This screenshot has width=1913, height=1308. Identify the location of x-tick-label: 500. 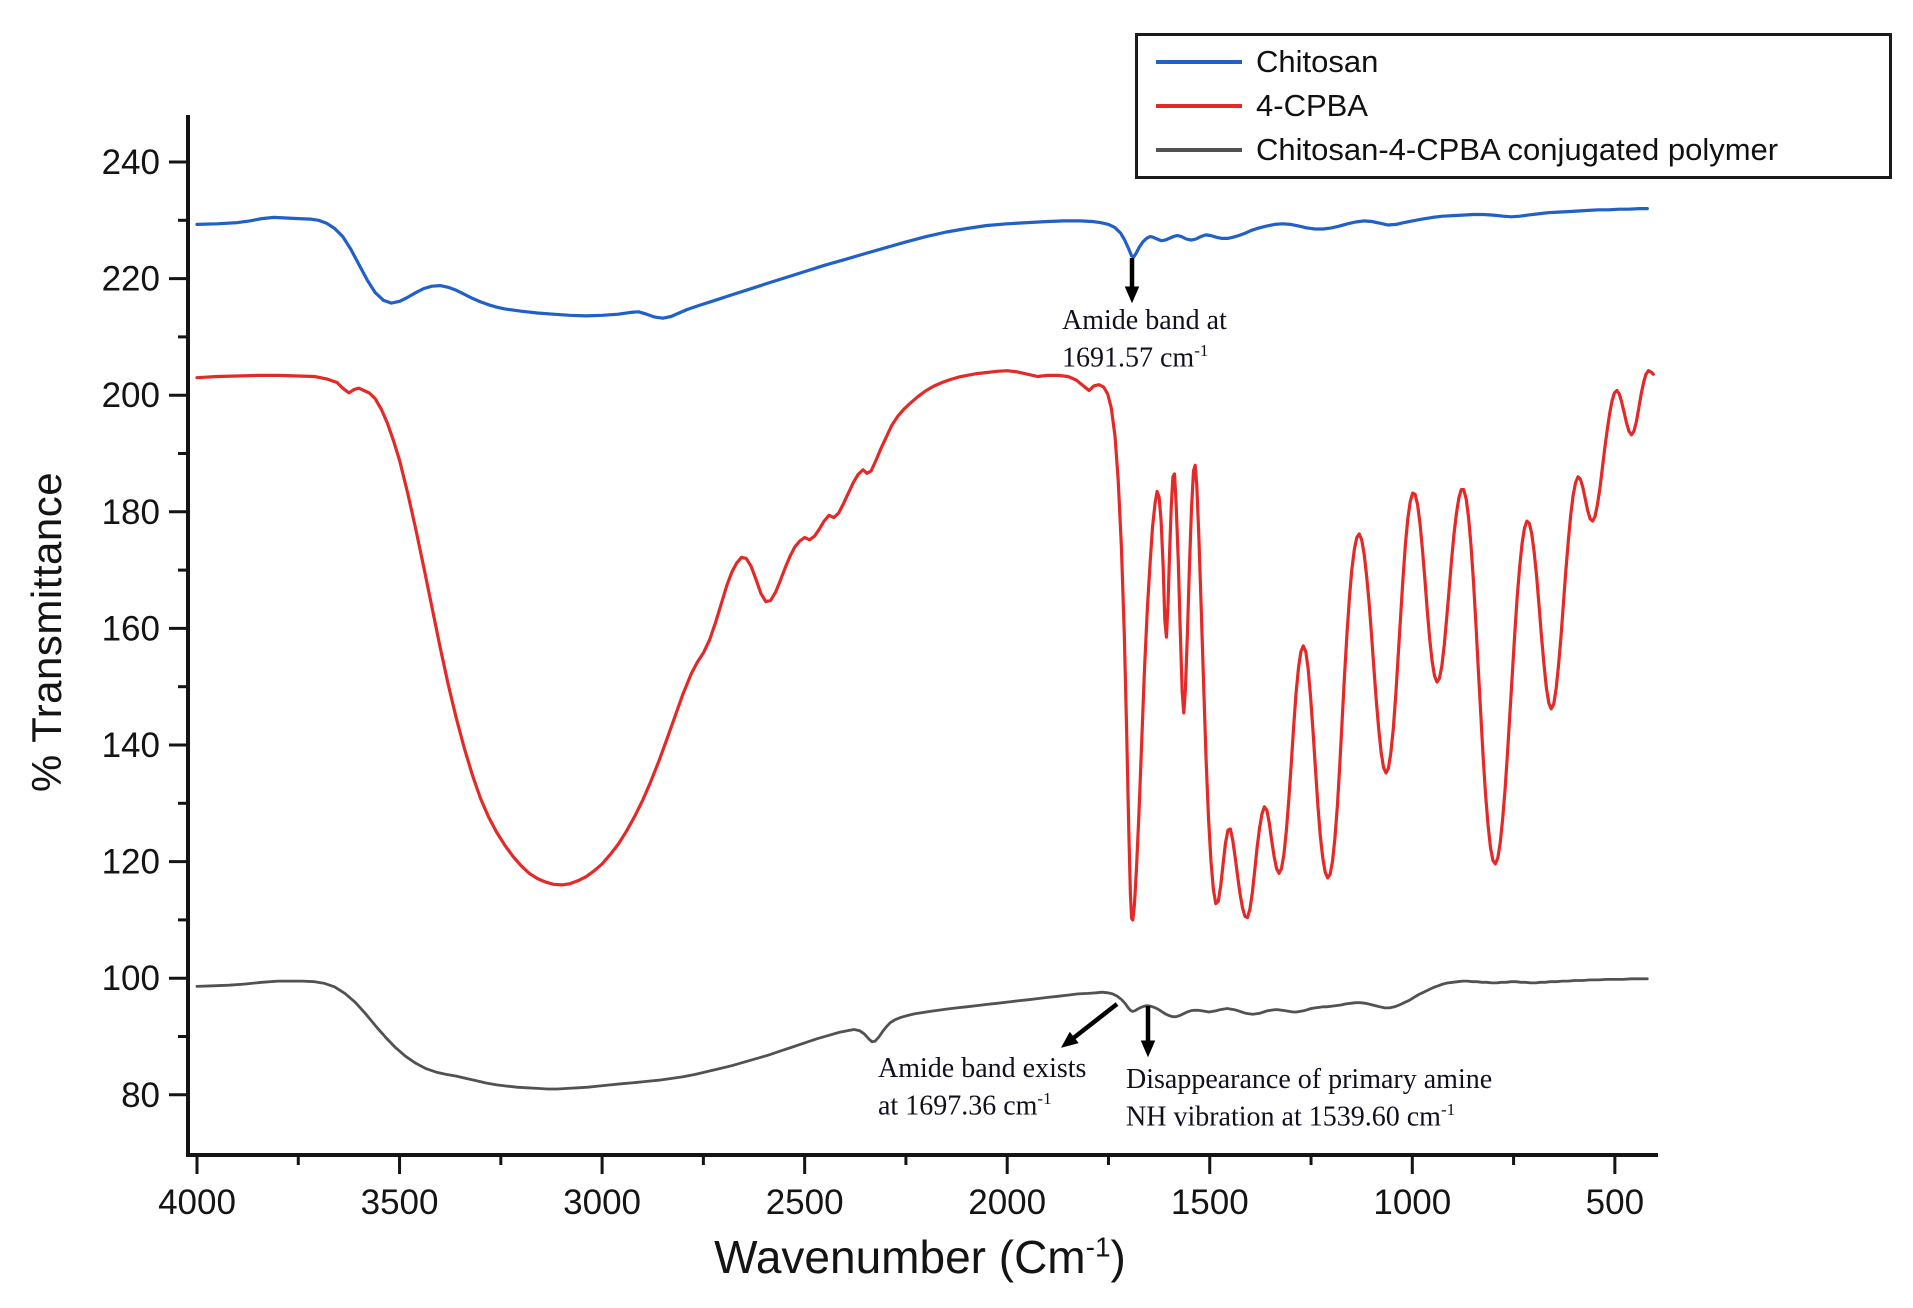
(1615, 1202).